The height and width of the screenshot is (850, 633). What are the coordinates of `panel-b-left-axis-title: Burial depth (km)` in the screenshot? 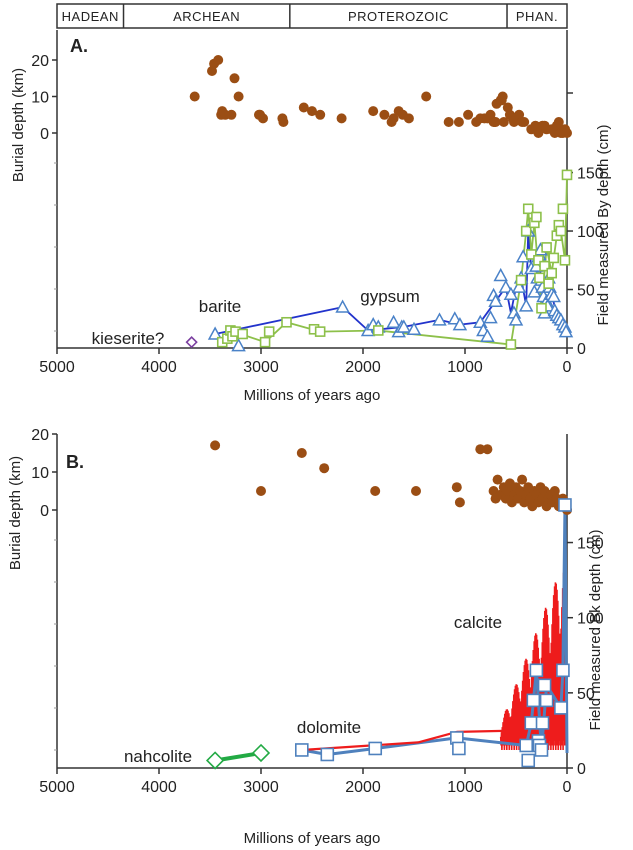 It's located at (15, 513).